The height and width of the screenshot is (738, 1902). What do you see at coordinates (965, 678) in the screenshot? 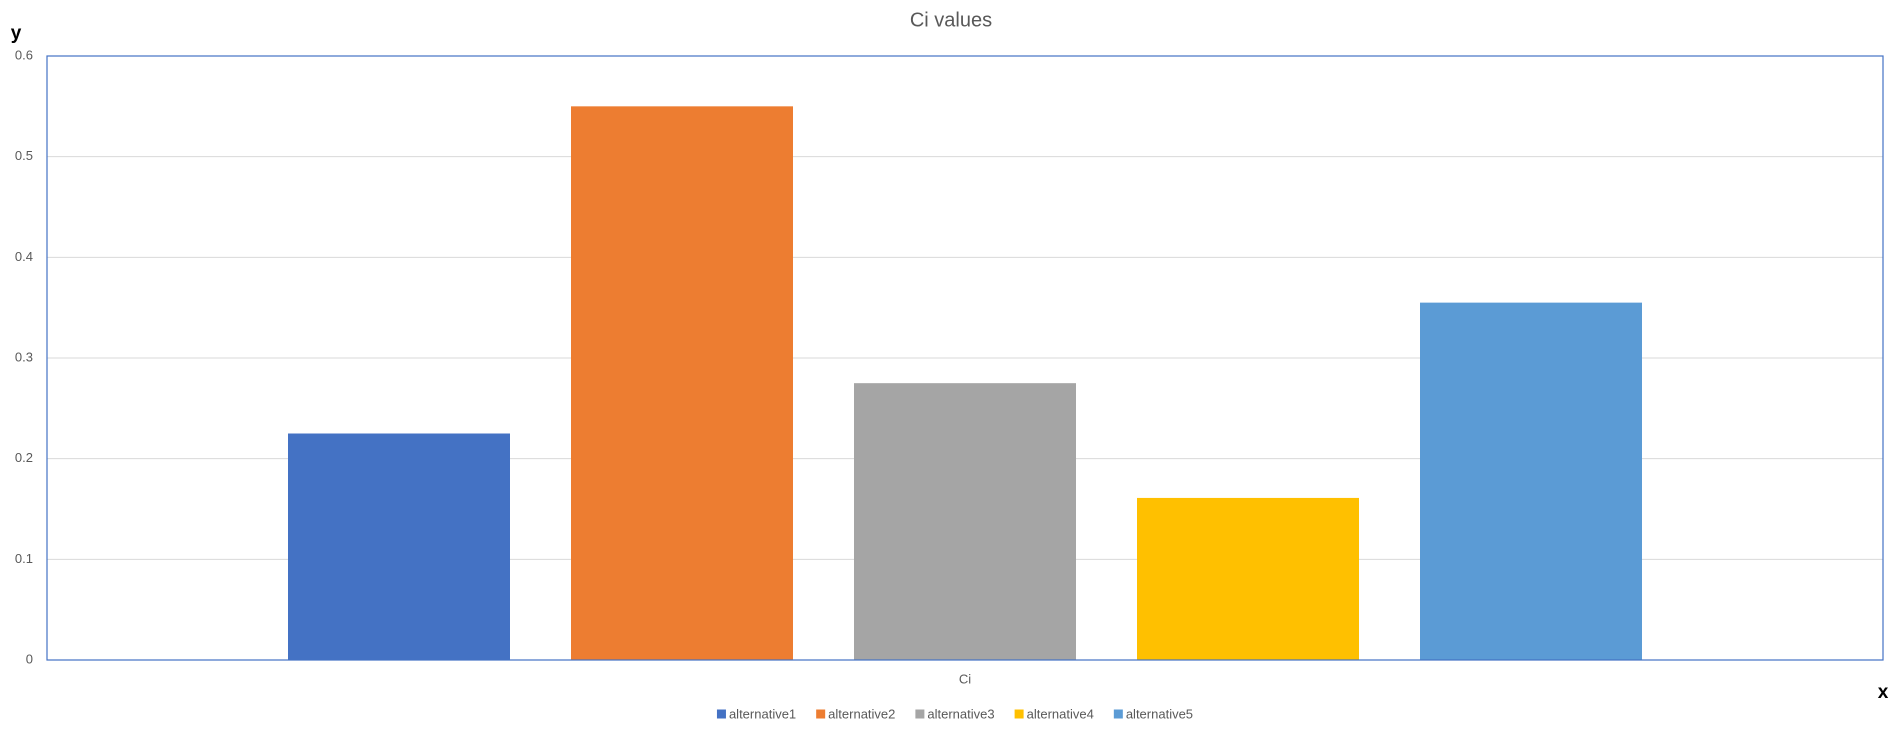
I see `x-tick-label: Ci` at bounding box center [965, 678].